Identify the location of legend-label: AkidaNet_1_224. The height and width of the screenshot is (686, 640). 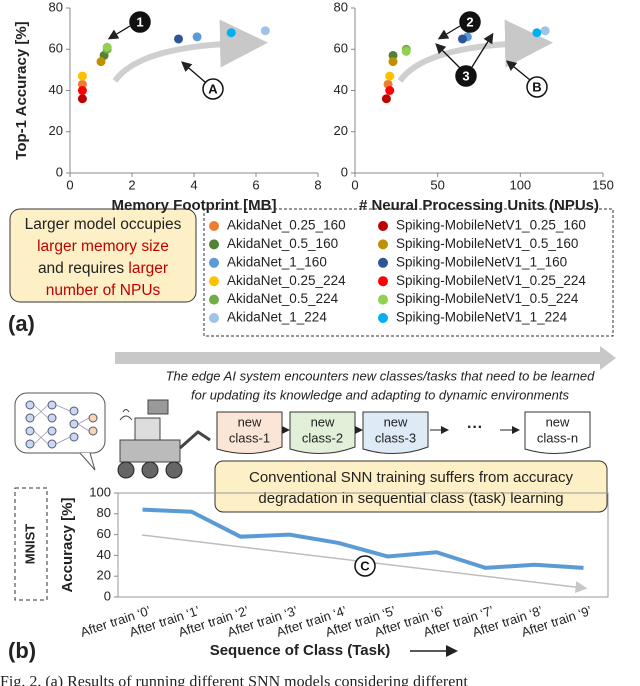
(277, 317).